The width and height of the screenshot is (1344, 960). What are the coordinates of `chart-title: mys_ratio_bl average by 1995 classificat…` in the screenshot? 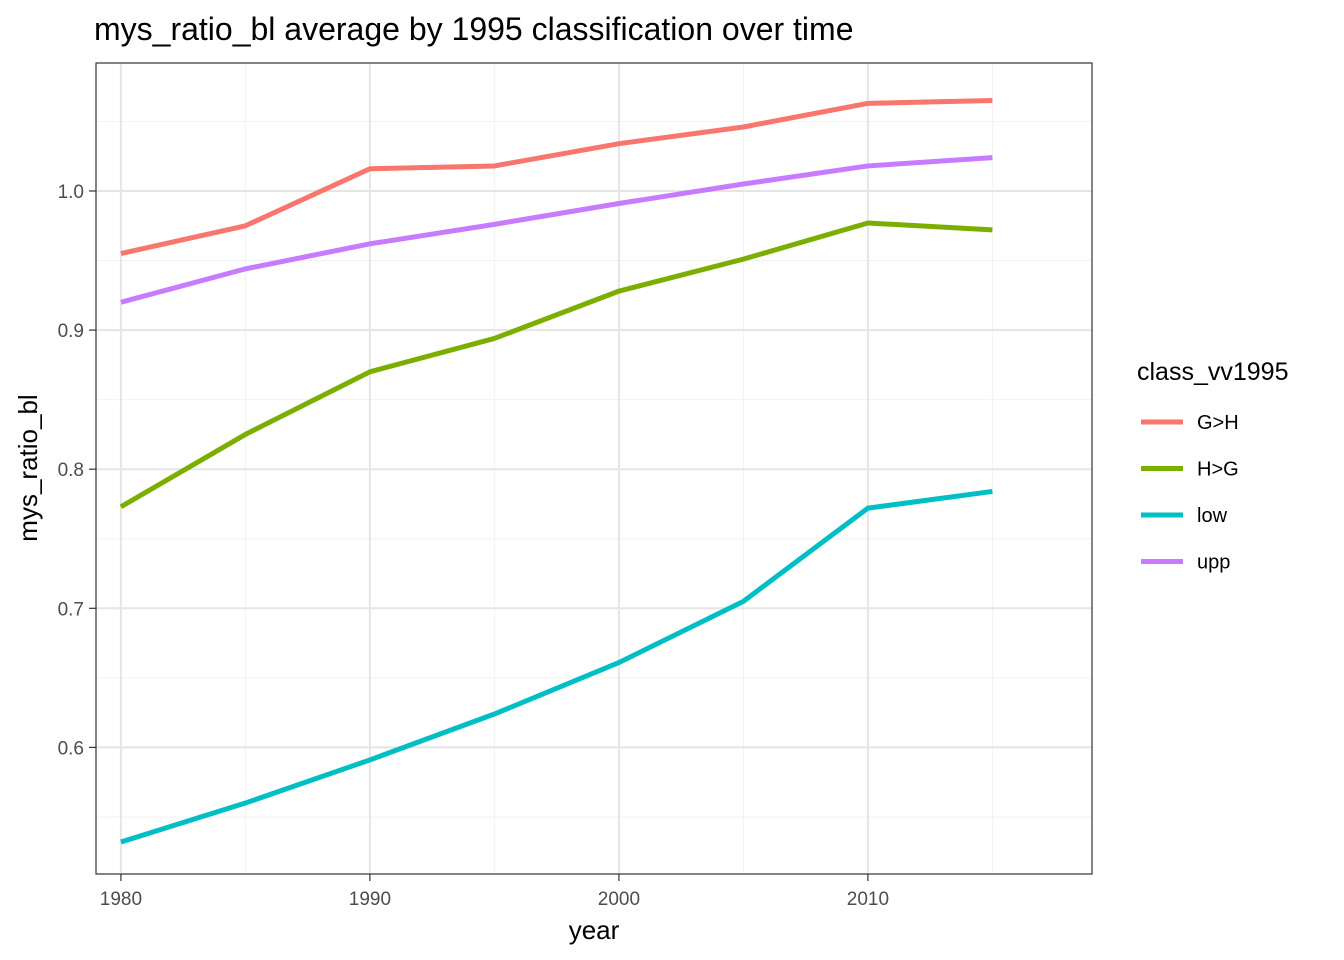 It's located at (473, 29).